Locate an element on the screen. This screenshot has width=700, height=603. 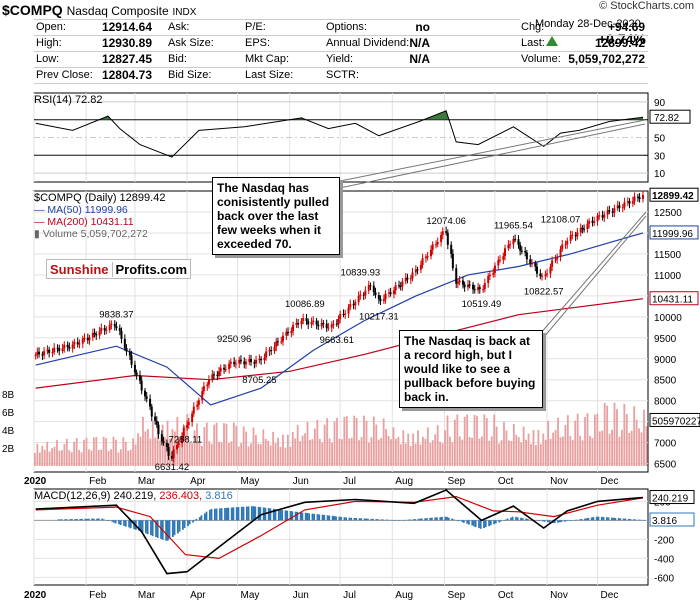
rsi-tick-label: 10 is located at coordinates (660, 174).